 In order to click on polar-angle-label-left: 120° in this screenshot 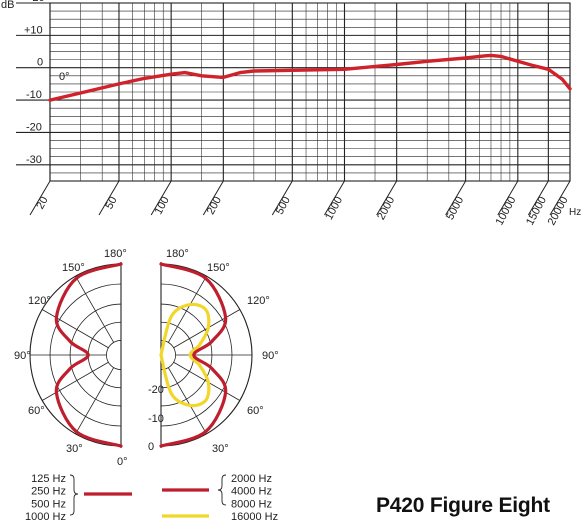, I will do `click(39, 301)`.